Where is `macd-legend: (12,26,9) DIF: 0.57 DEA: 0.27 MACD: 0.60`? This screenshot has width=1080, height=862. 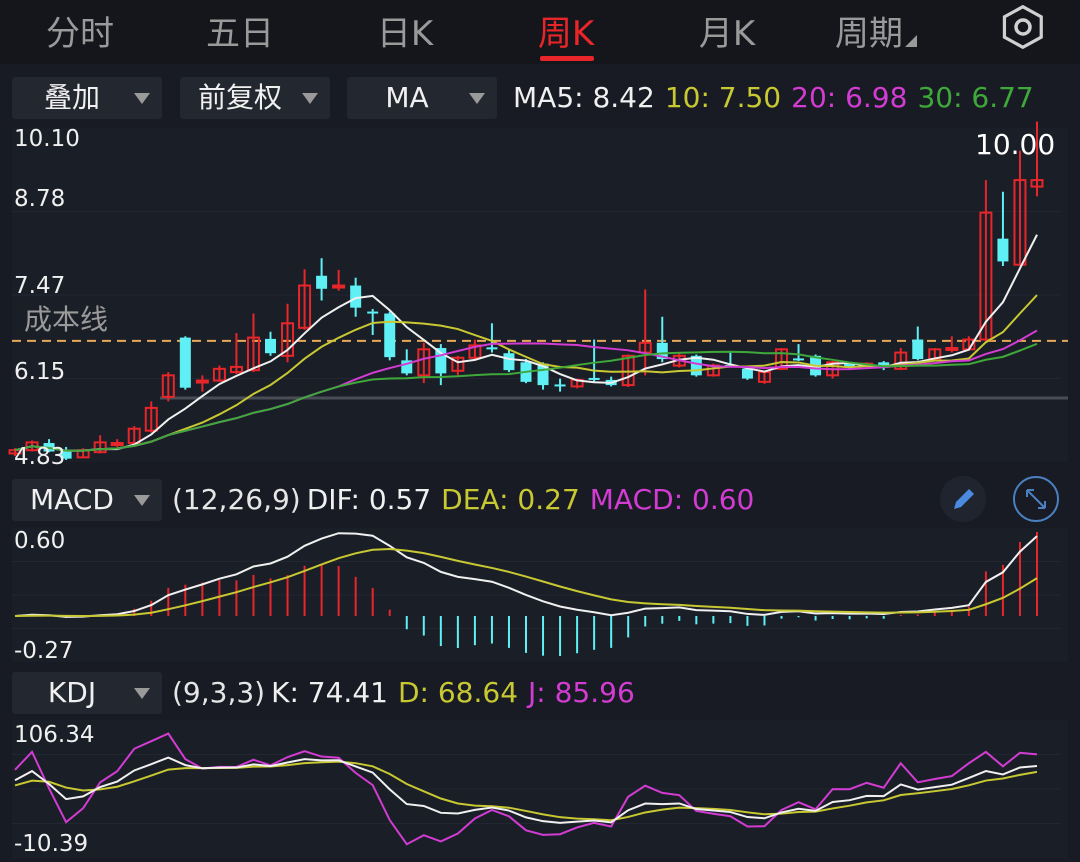 macd-legend: (12,26,9) DIF: 0.57 DEA: 0.27 MACD: 0.60 is located at coordinates (468, 500).